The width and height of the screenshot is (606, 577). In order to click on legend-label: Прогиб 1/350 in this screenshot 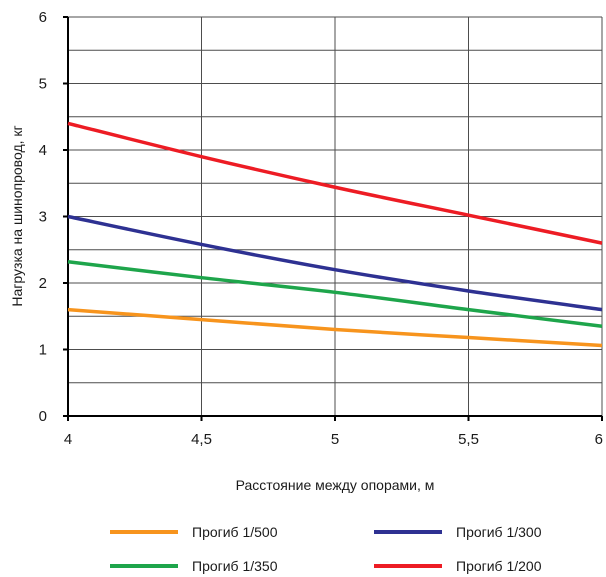, I will do `click(235, 566)`.